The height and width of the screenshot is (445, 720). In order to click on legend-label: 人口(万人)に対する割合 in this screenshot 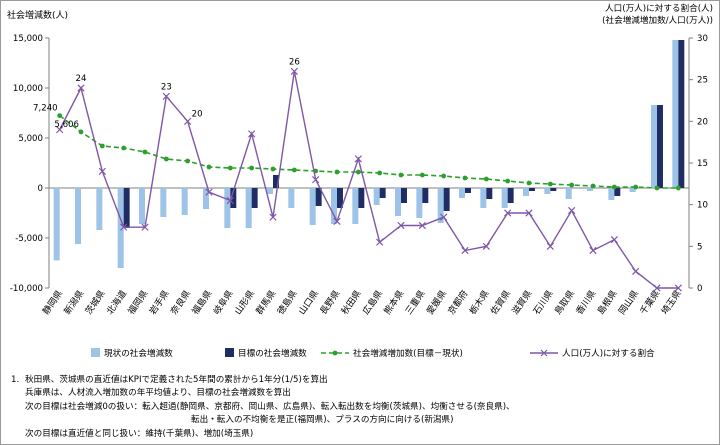, I will do `click(608, 353)`.